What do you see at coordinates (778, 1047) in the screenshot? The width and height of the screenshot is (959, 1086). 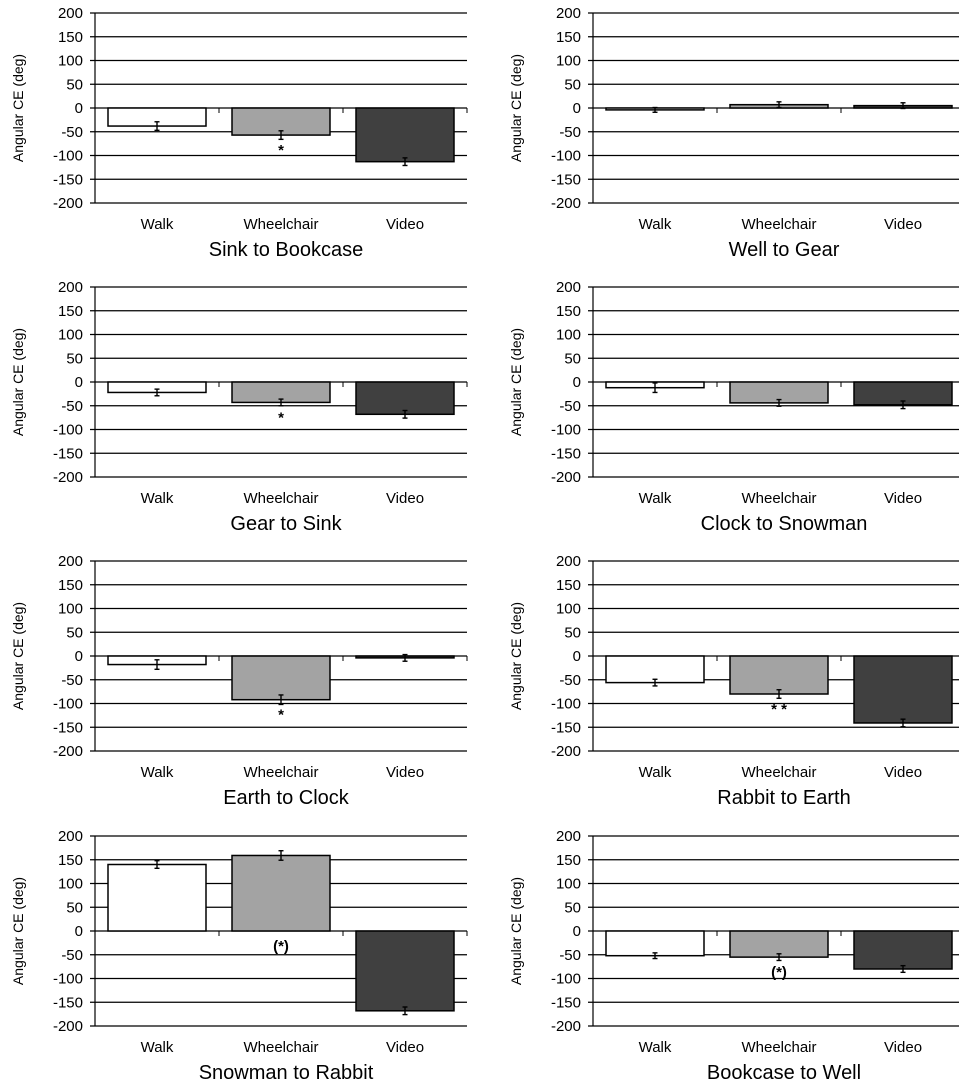 I see `panel-8-category-label: Wheelchair` at bounding box center [778, 1047].